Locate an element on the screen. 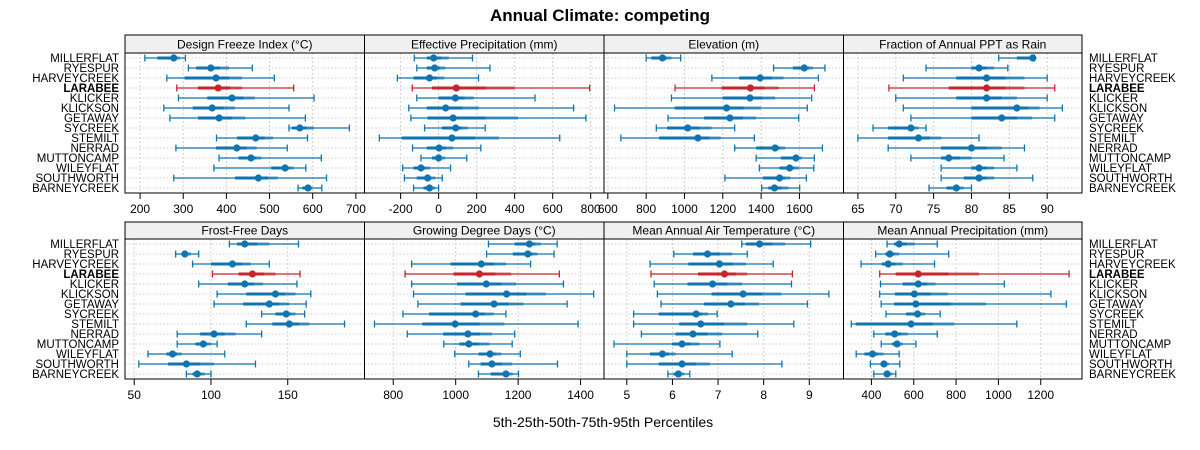  category-label-left-stemilt: STEMILT is located at coordinates (95, 325).